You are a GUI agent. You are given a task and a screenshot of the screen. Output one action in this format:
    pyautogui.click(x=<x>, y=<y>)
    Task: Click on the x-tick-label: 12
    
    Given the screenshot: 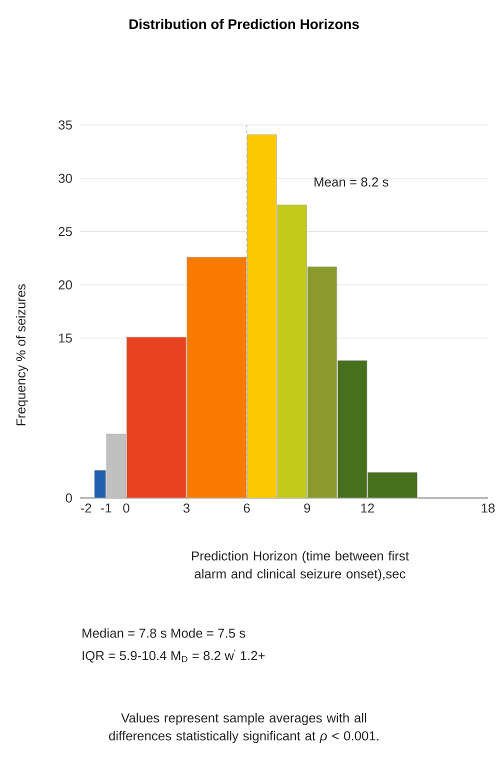 What is the action you would take?
    pyautogui.click(x=367, y=508)
    